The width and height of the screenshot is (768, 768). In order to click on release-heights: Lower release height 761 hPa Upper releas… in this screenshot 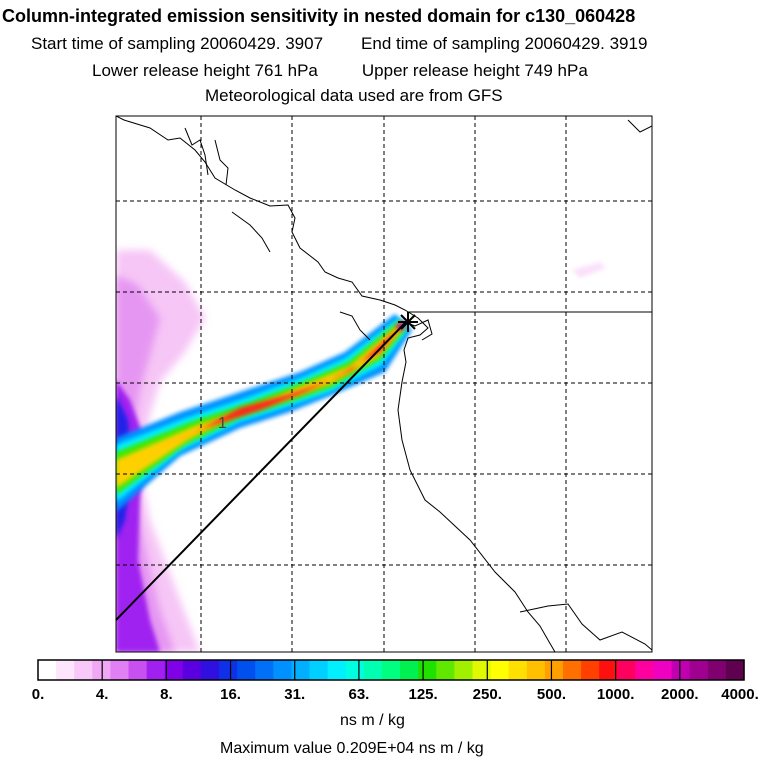, I will do `click(340, 71)`.